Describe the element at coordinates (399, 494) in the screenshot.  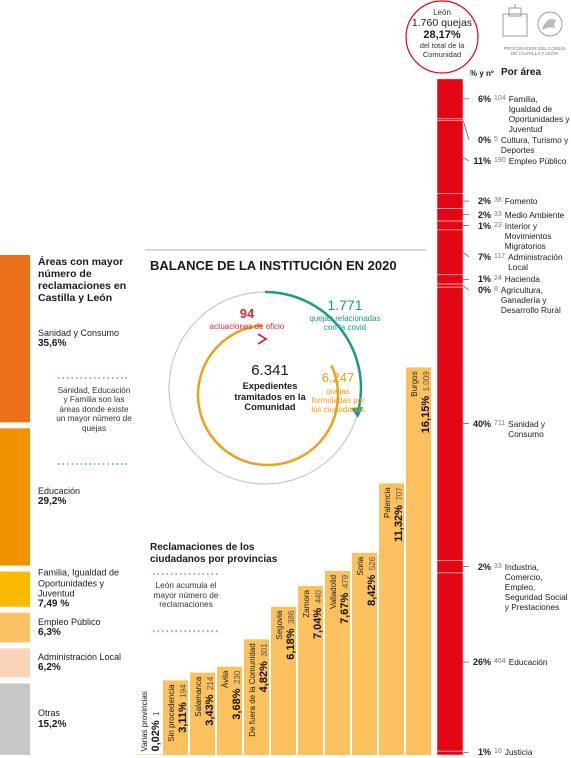
I see `bar-count: 707` at that location.